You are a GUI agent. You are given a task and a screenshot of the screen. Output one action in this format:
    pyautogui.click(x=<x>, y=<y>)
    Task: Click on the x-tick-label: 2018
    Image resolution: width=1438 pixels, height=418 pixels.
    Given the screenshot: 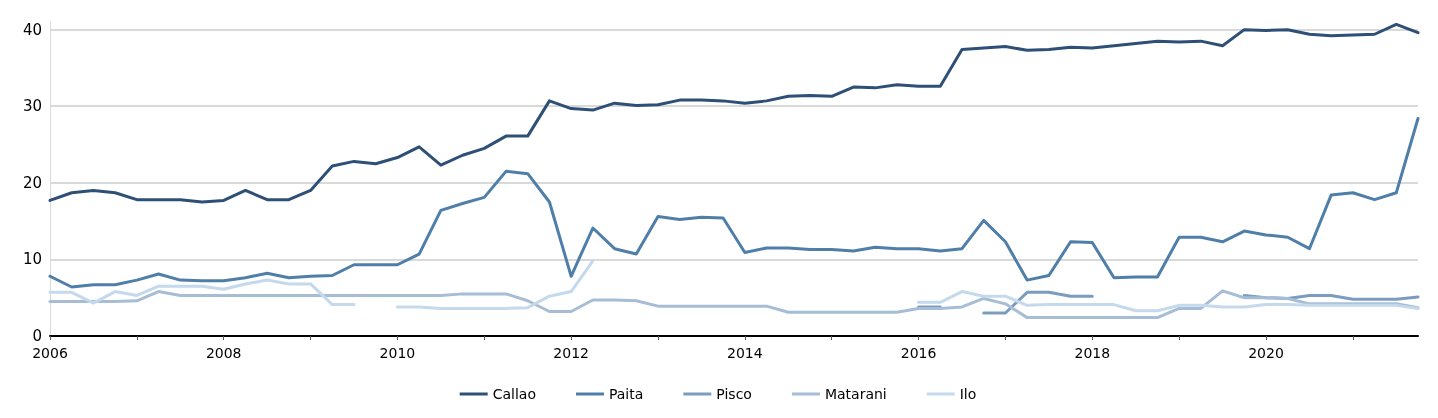 What is the action you would take?
    pyautogui.click(x=1092, y=353)
    